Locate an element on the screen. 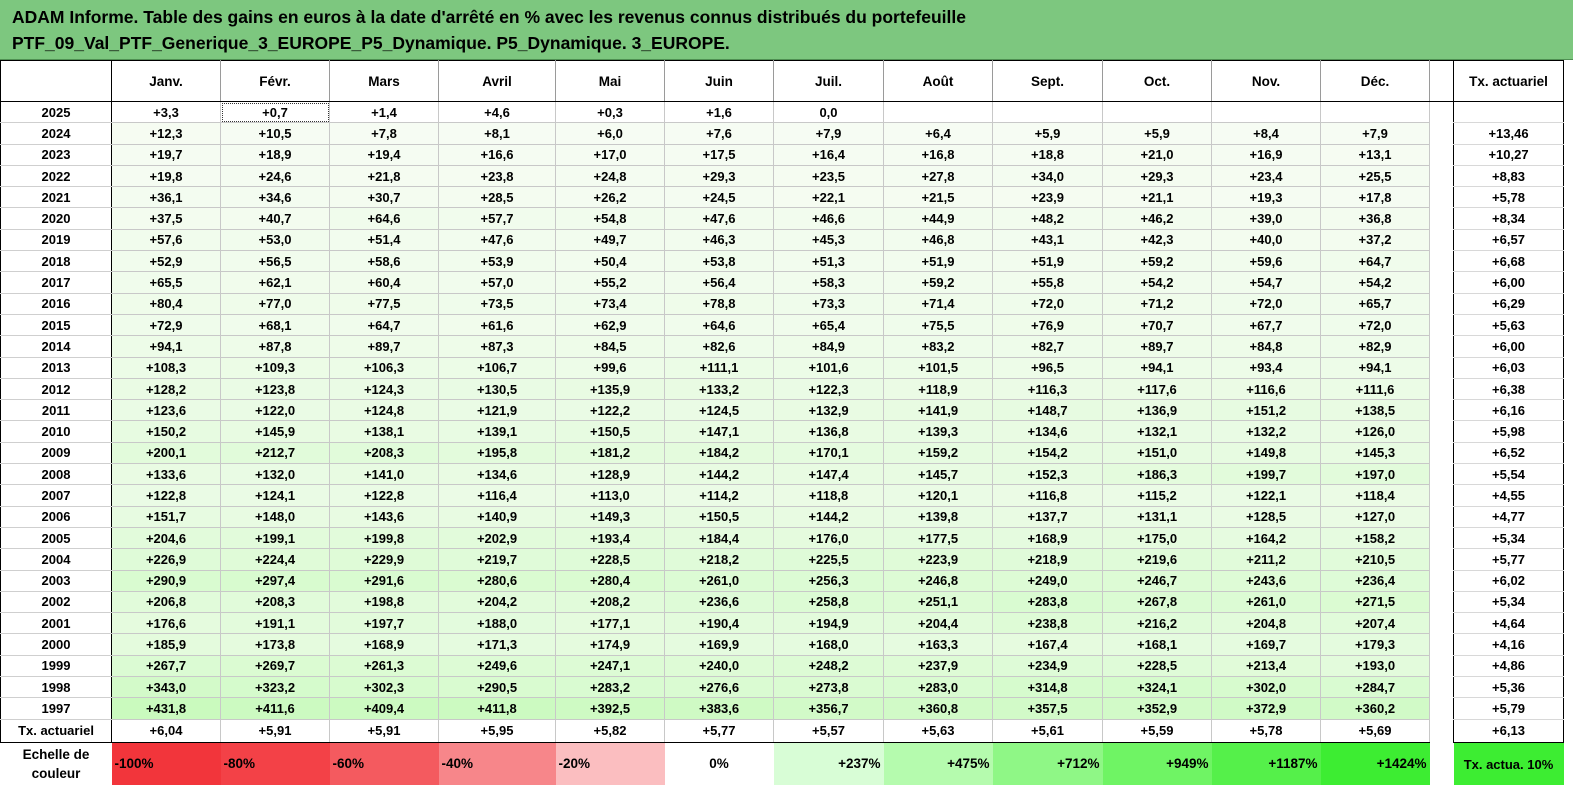  year-cell: 2012 is located at coordinates (56, 389).